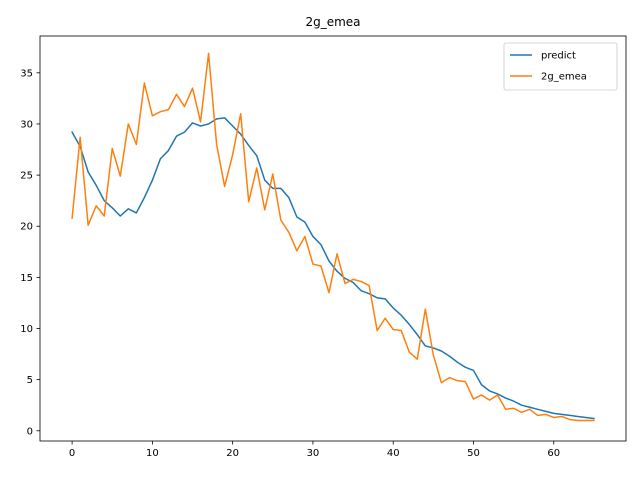 The width and height of the screenshot is (640, 480). I want to click on legend-box, so click(560, 66).